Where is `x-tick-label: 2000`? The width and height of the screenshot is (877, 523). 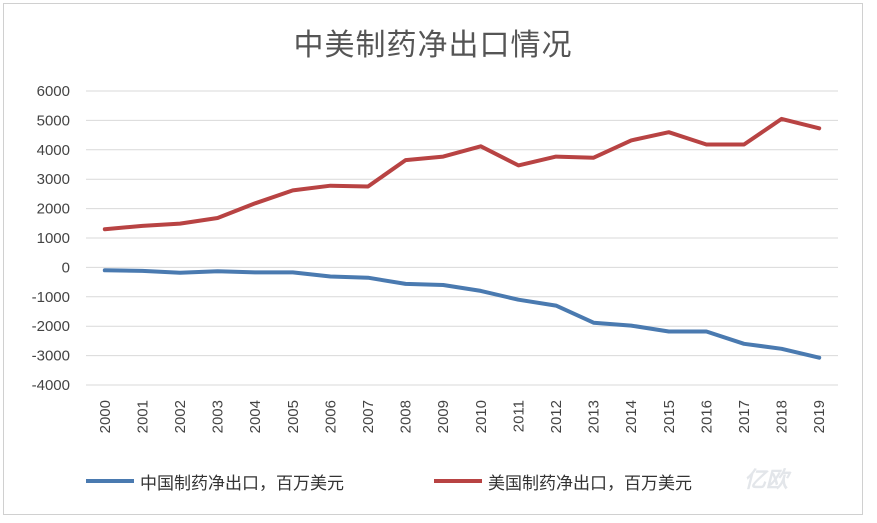
x-tick-label: 2000 is located at coordinates (105, 416).